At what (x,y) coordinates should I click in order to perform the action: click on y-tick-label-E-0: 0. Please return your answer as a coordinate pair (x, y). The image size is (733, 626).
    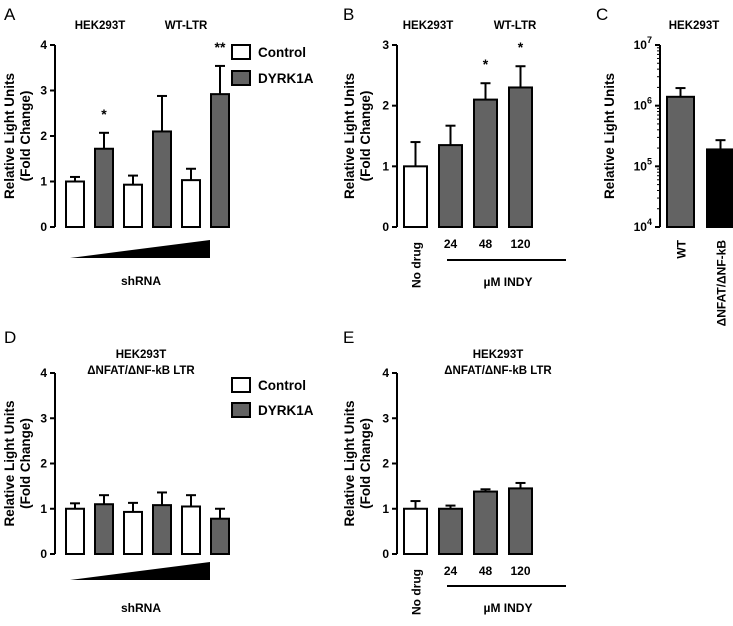
    Looking at the image, I should click on (385, 554).